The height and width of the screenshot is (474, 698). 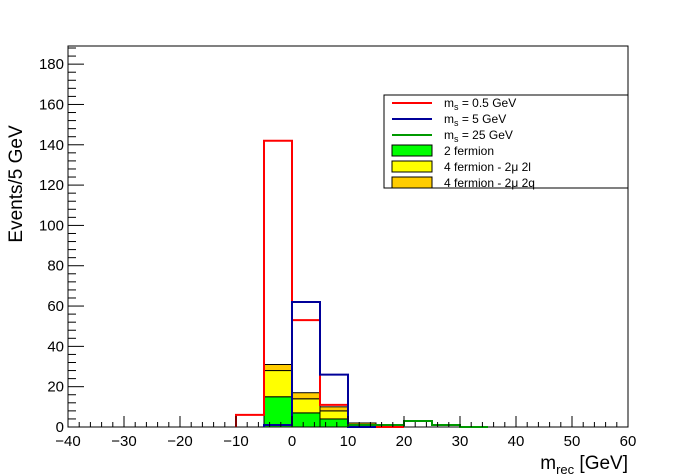 What do you see at coordinates (179, 441) in the screenshot?
I see `x-tick-label-2: −20` at bounding box center [179, 441].